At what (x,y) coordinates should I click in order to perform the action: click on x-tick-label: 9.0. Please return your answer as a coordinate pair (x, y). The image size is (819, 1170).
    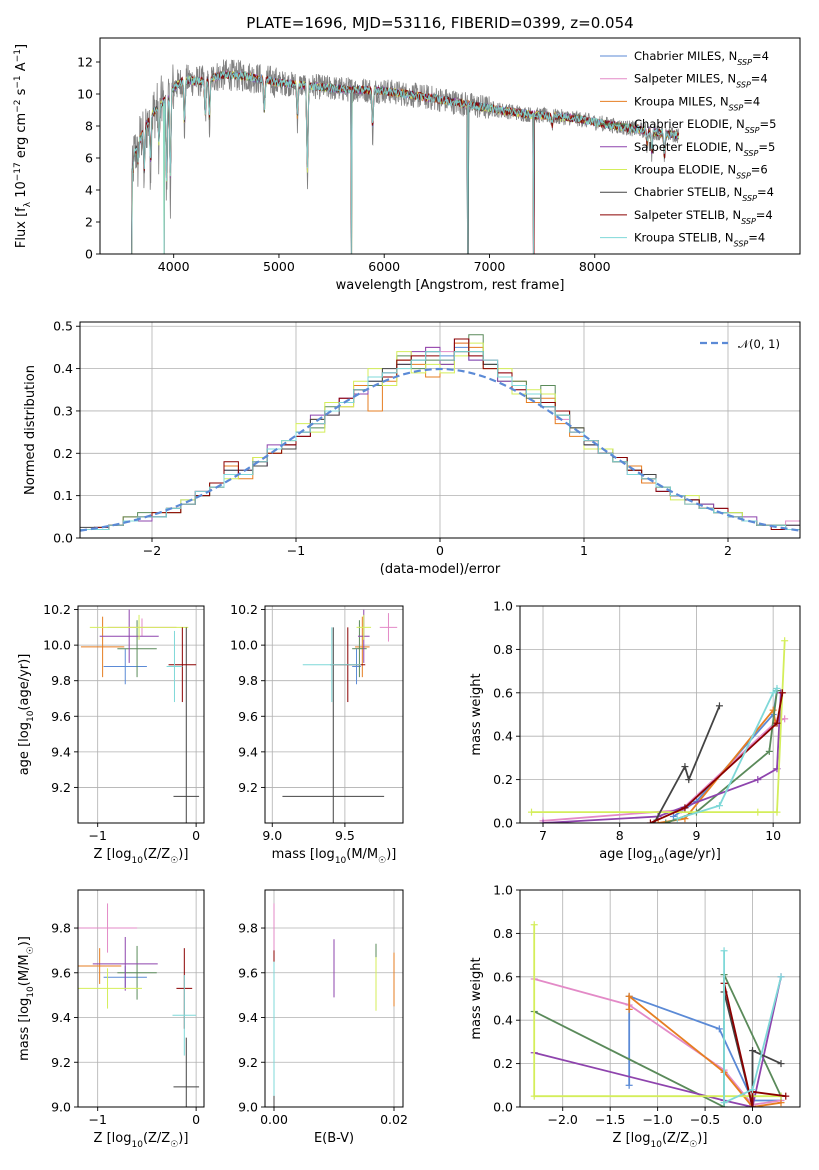
    Looking at the image, I should click on (272, 835).